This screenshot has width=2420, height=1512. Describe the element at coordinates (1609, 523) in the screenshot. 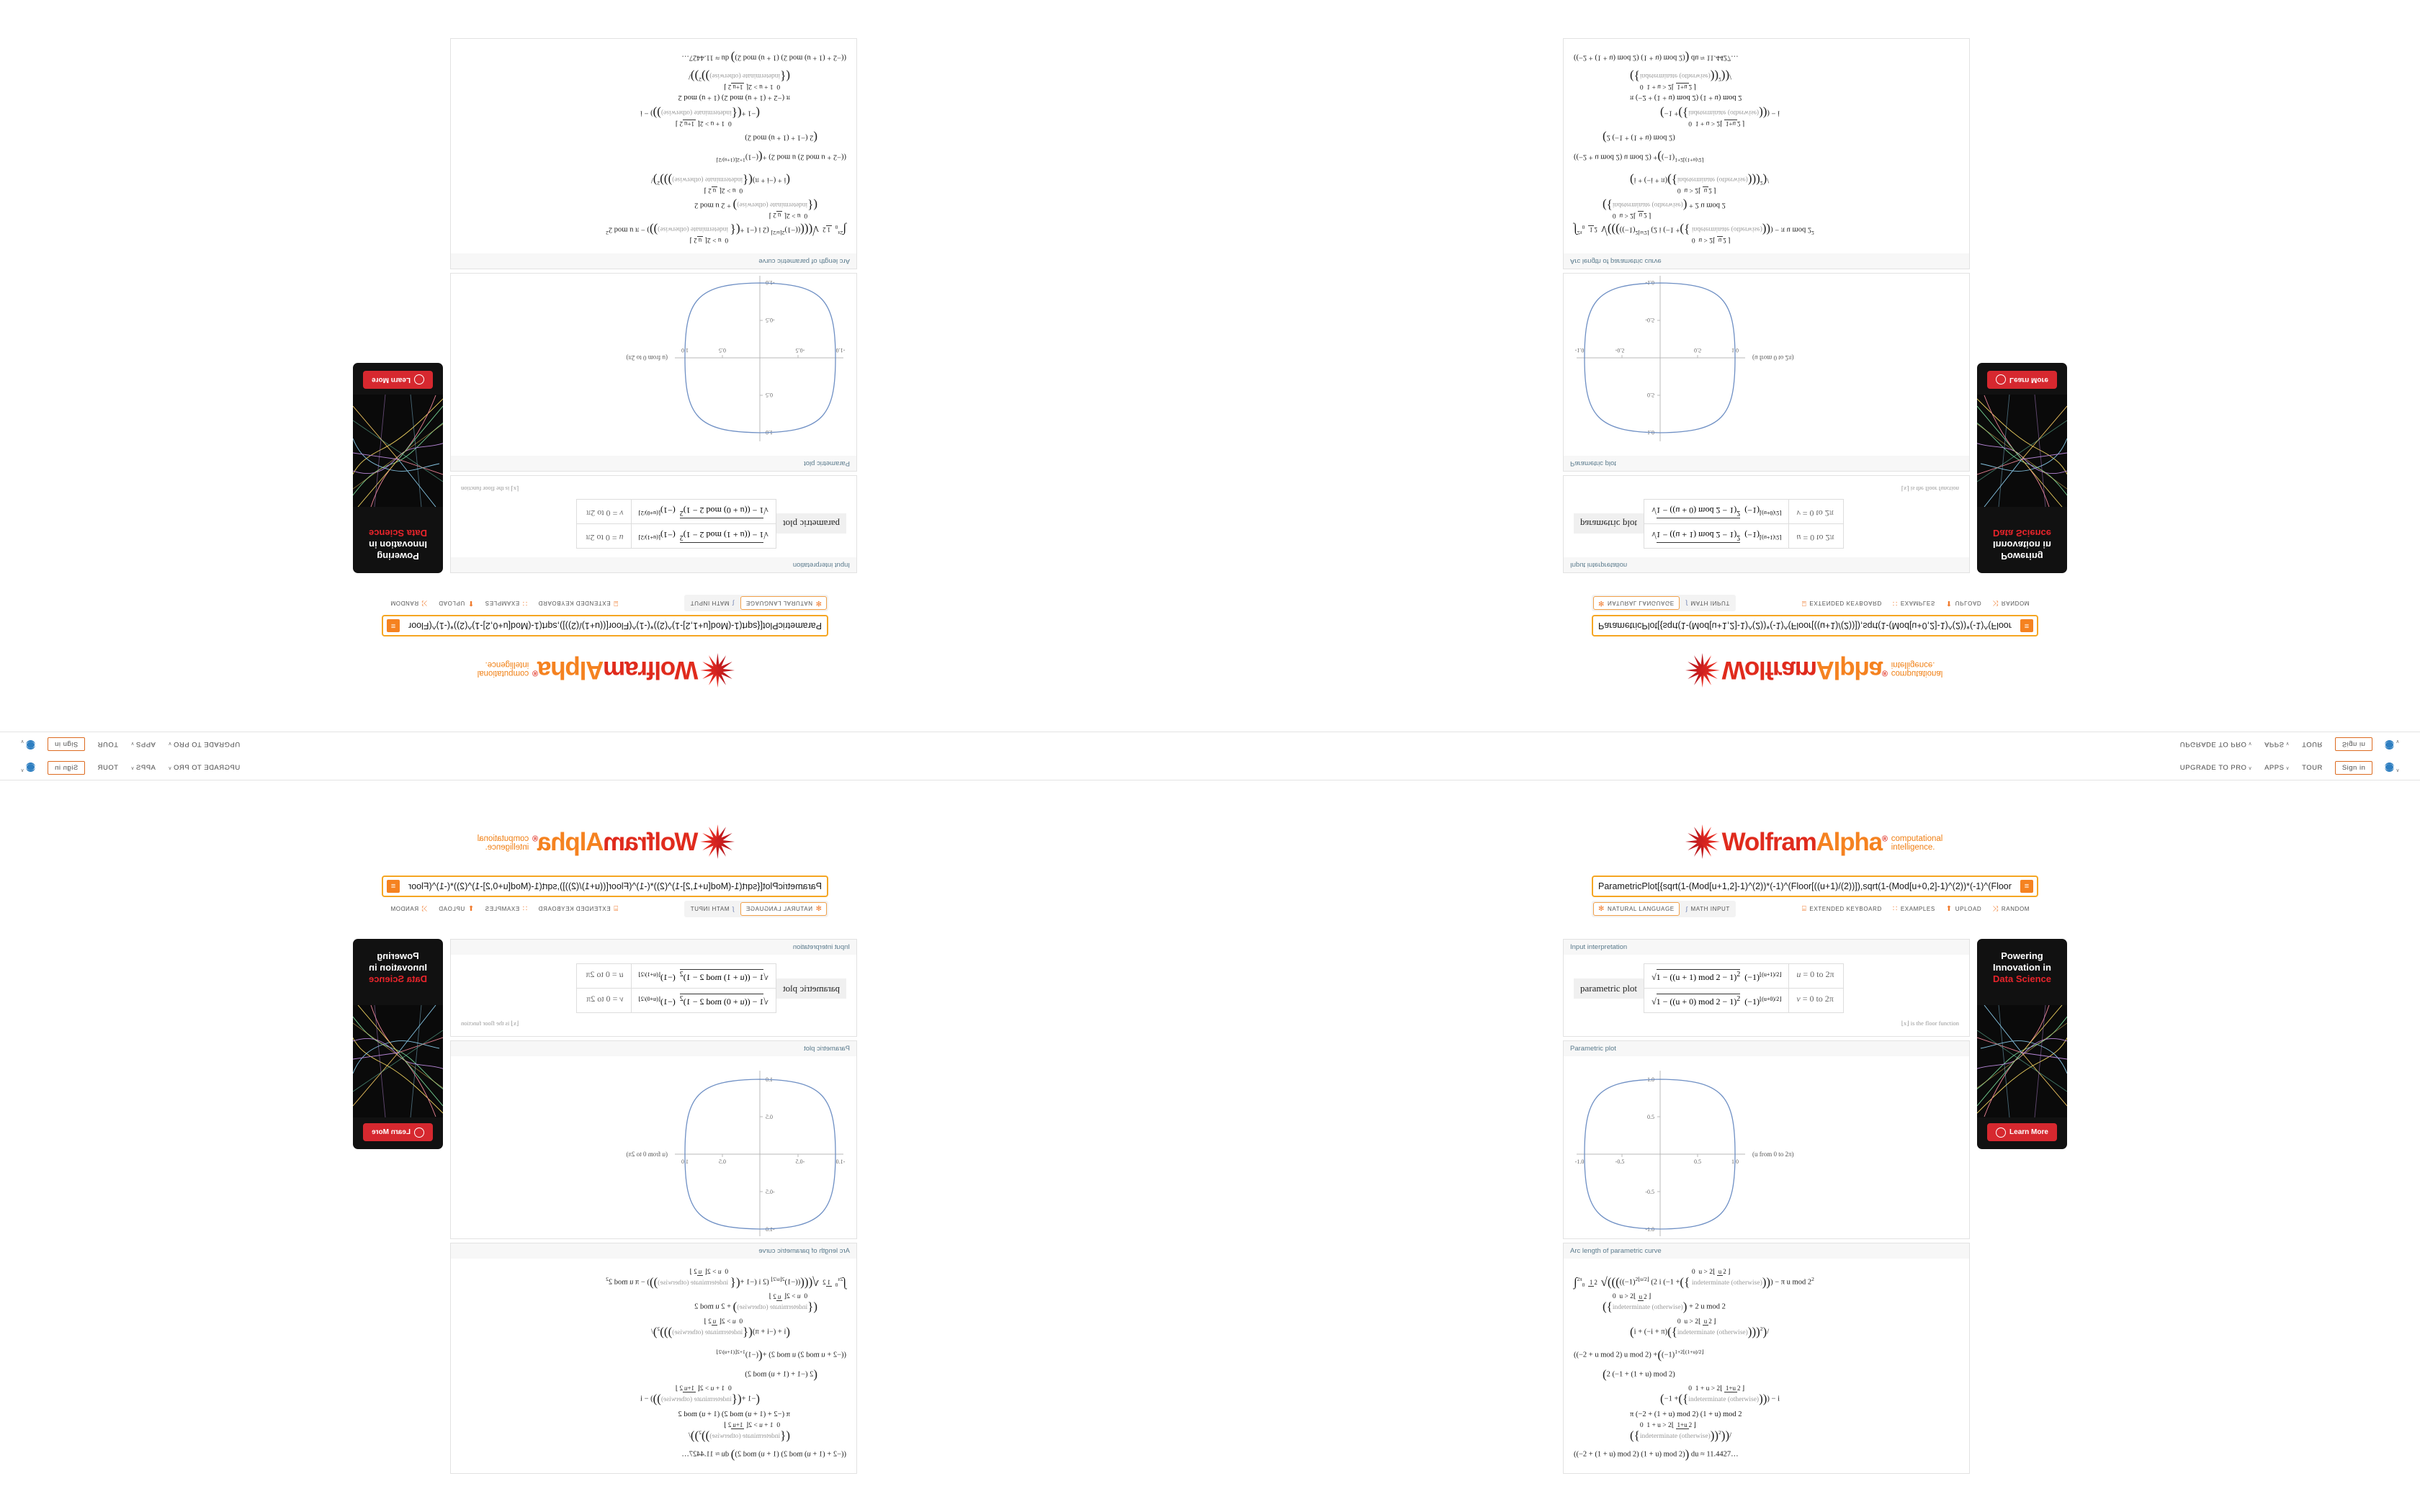

I see `interpretation-label: parametric plot` at that location.